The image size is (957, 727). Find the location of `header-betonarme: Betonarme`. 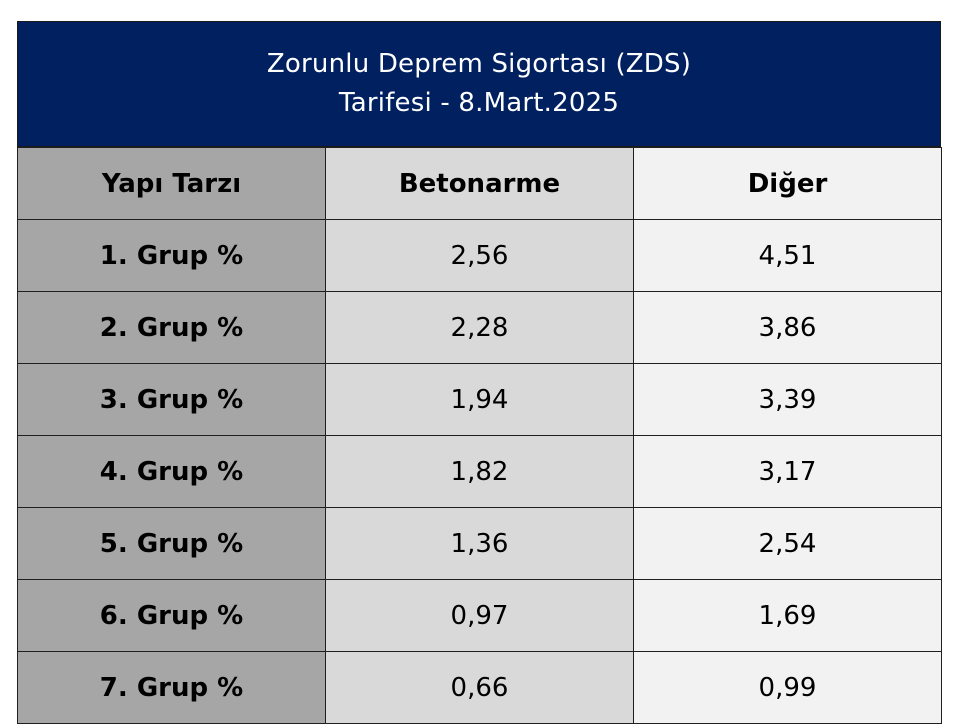

header-betonarme: Betonarme is located at coordinates (479, 183).